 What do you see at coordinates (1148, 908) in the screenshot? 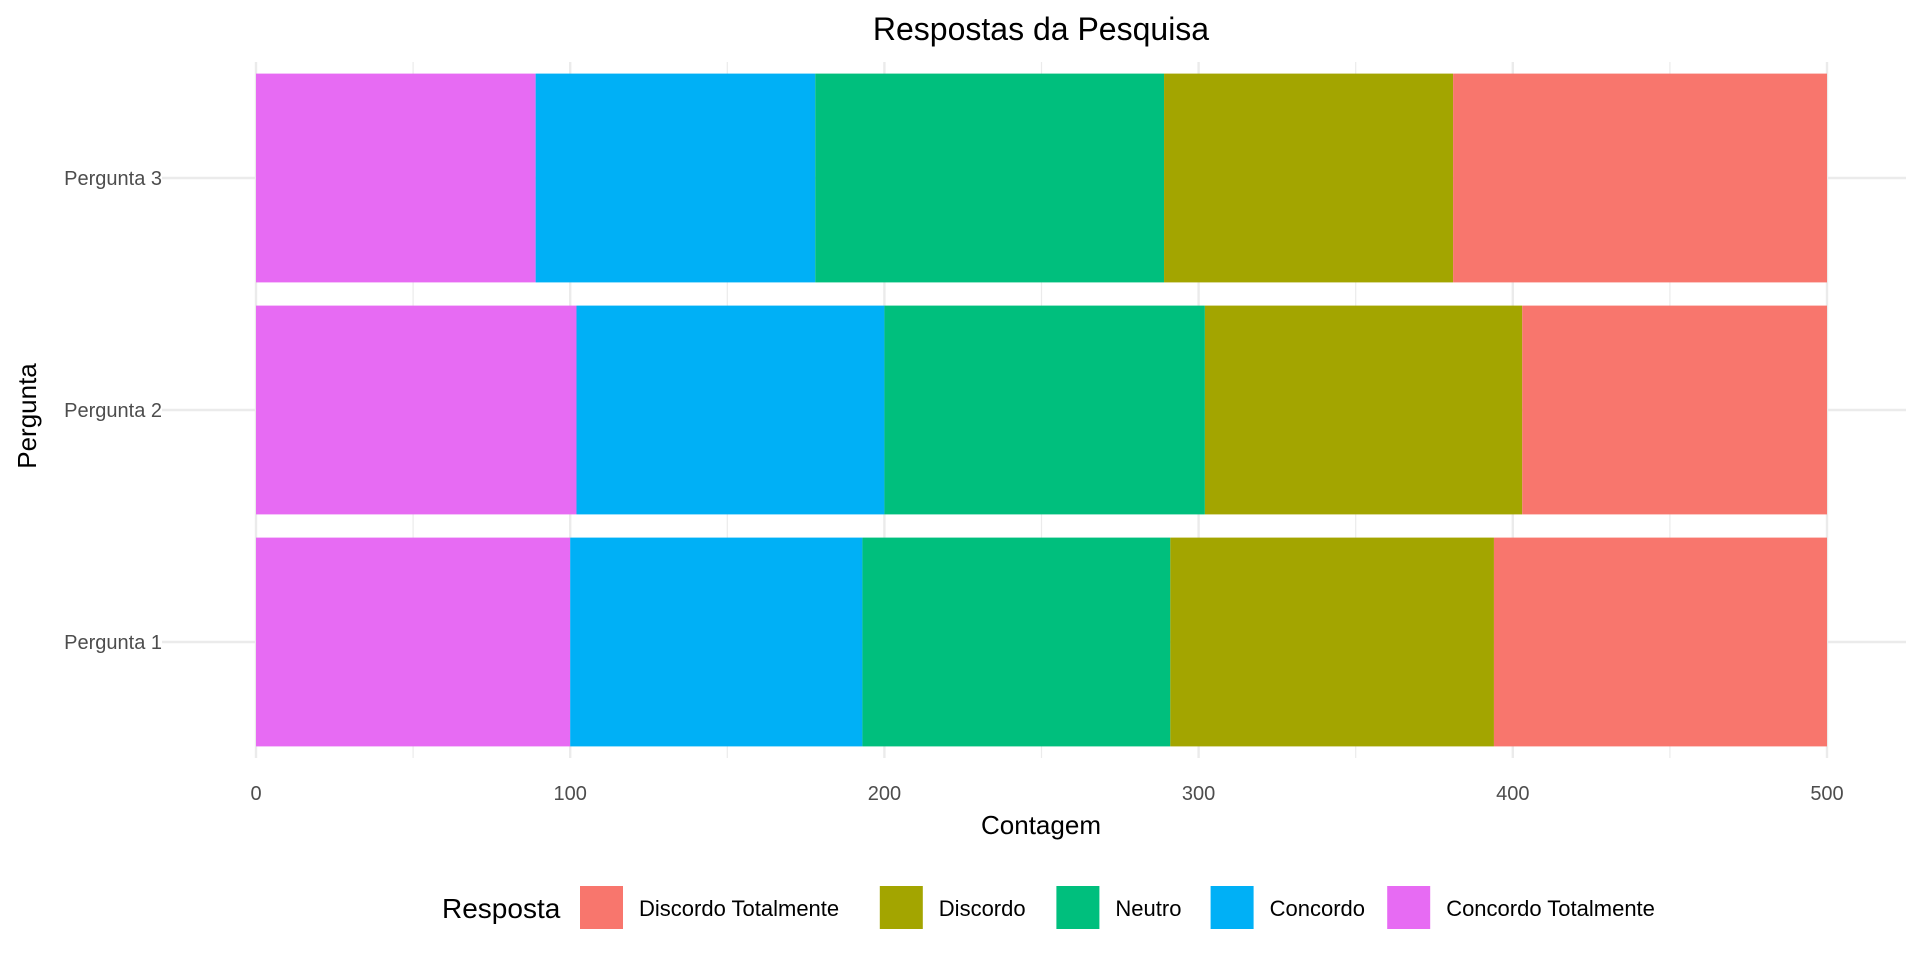
I see `legend-label: Neutro` at bounding box center [1148, 908].